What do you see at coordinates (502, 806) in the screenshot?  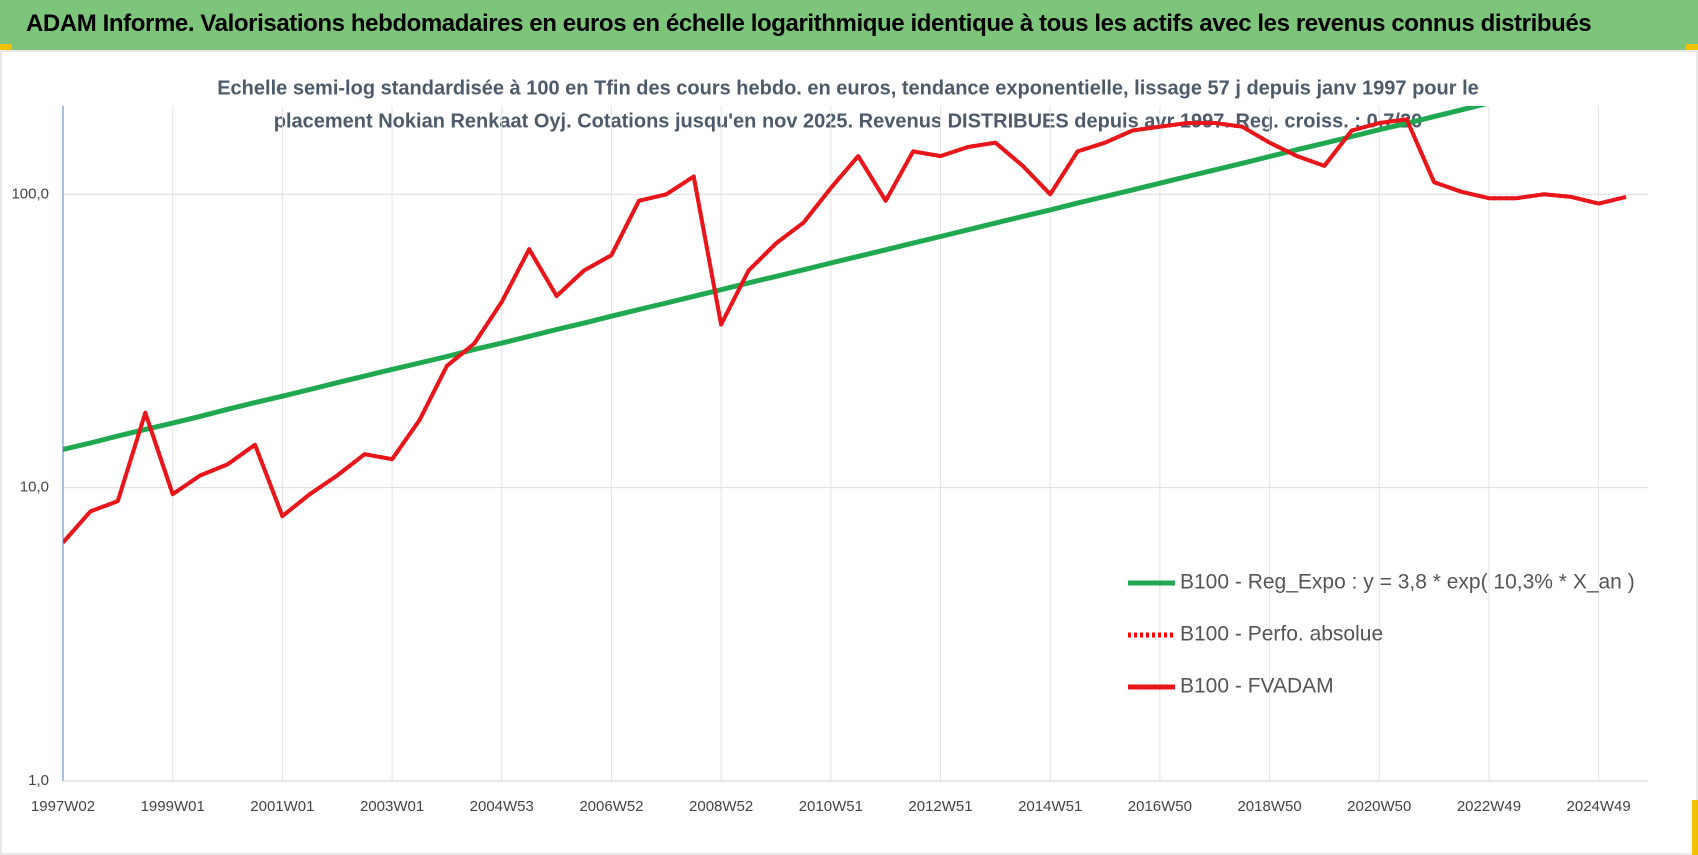 I see `x-tick-label: 2004W53` at bounding box center [502, 806].